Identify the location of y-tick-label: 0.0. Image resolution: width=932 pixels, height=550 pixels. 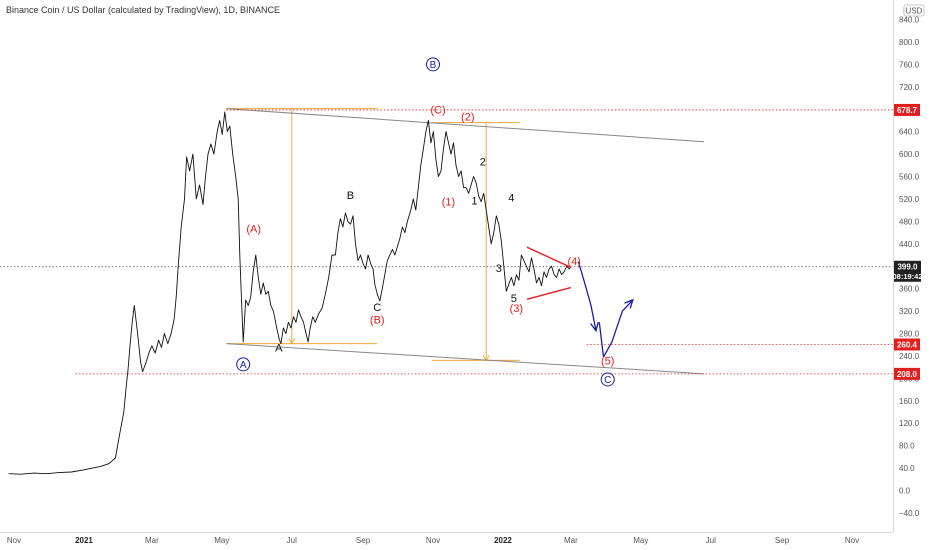
(905, 491).